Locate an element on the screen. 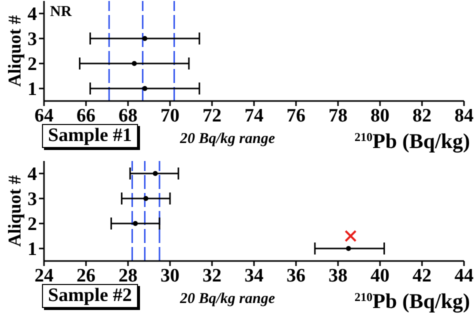  x-tick-label: 70 is located at coordinates (170, 115).